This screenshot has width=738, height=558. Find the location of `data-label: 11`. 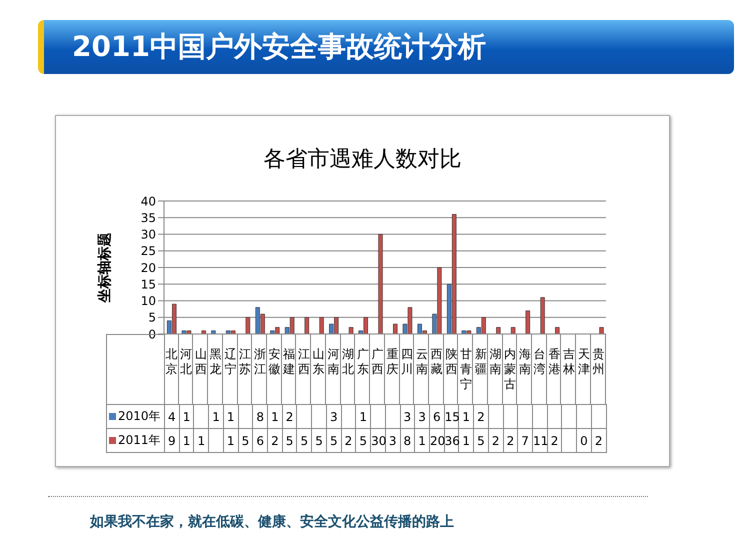

data-label: 11 is located at coordinates (540, 440).